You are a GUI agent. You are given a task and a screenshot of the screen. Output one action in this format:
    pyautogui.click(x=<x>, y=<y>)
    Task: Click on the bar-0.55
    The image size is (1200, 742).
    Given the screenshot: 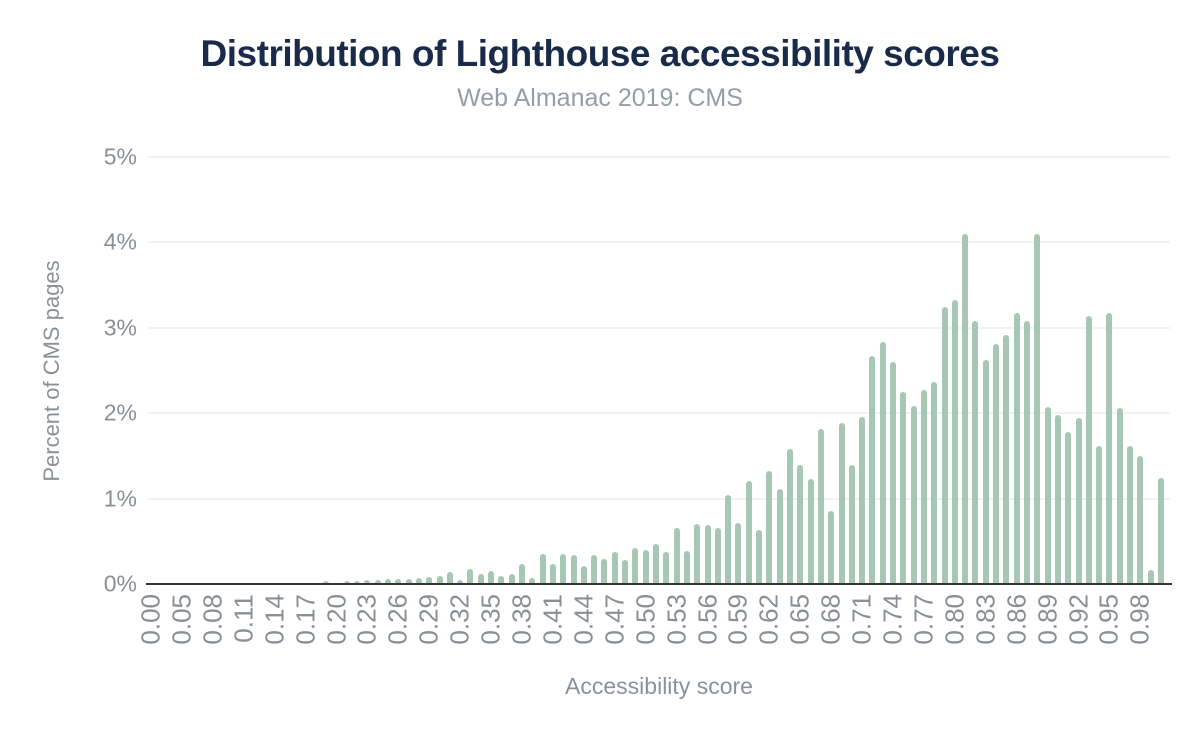 What is the action you would take?
    pyautogui.click(x=697, y=554)
    